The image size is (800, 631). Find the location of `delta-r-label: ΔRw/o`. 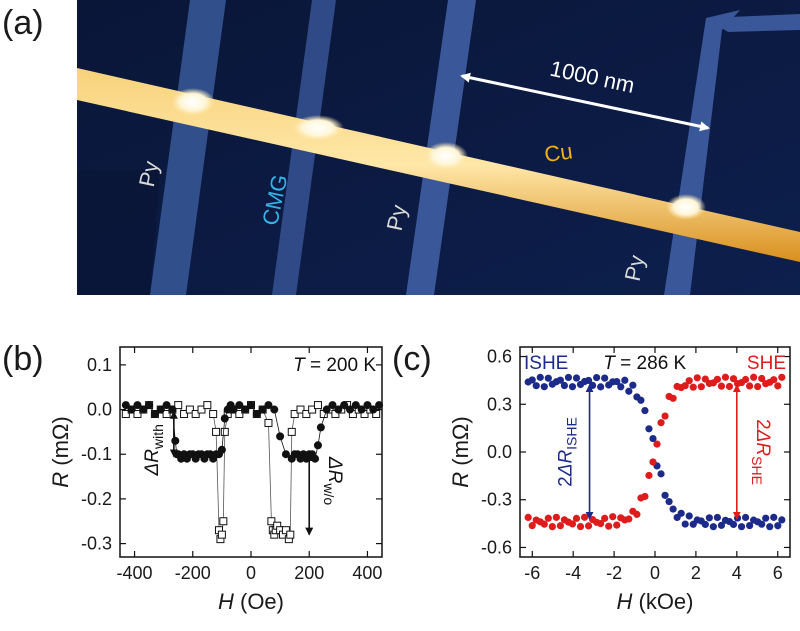

delta-r-label: ΔRw/o is located at coordinates (333, 480).